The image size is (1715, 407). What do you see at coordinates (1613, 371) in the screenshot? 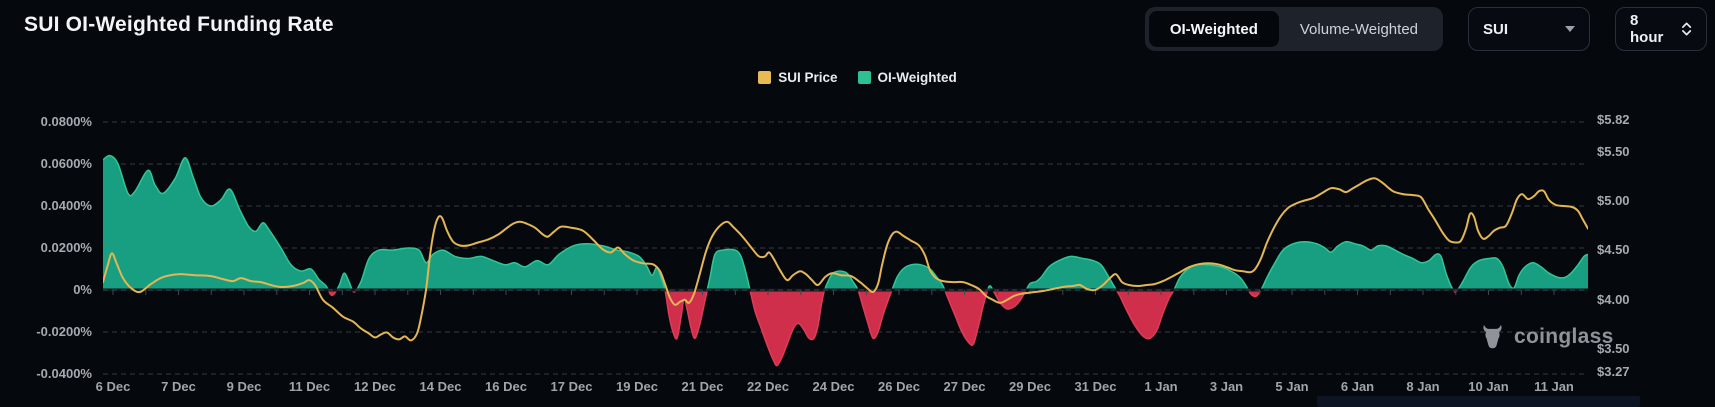
I see `right-axis-label: $3.27` at bounding box center [1613, 371].